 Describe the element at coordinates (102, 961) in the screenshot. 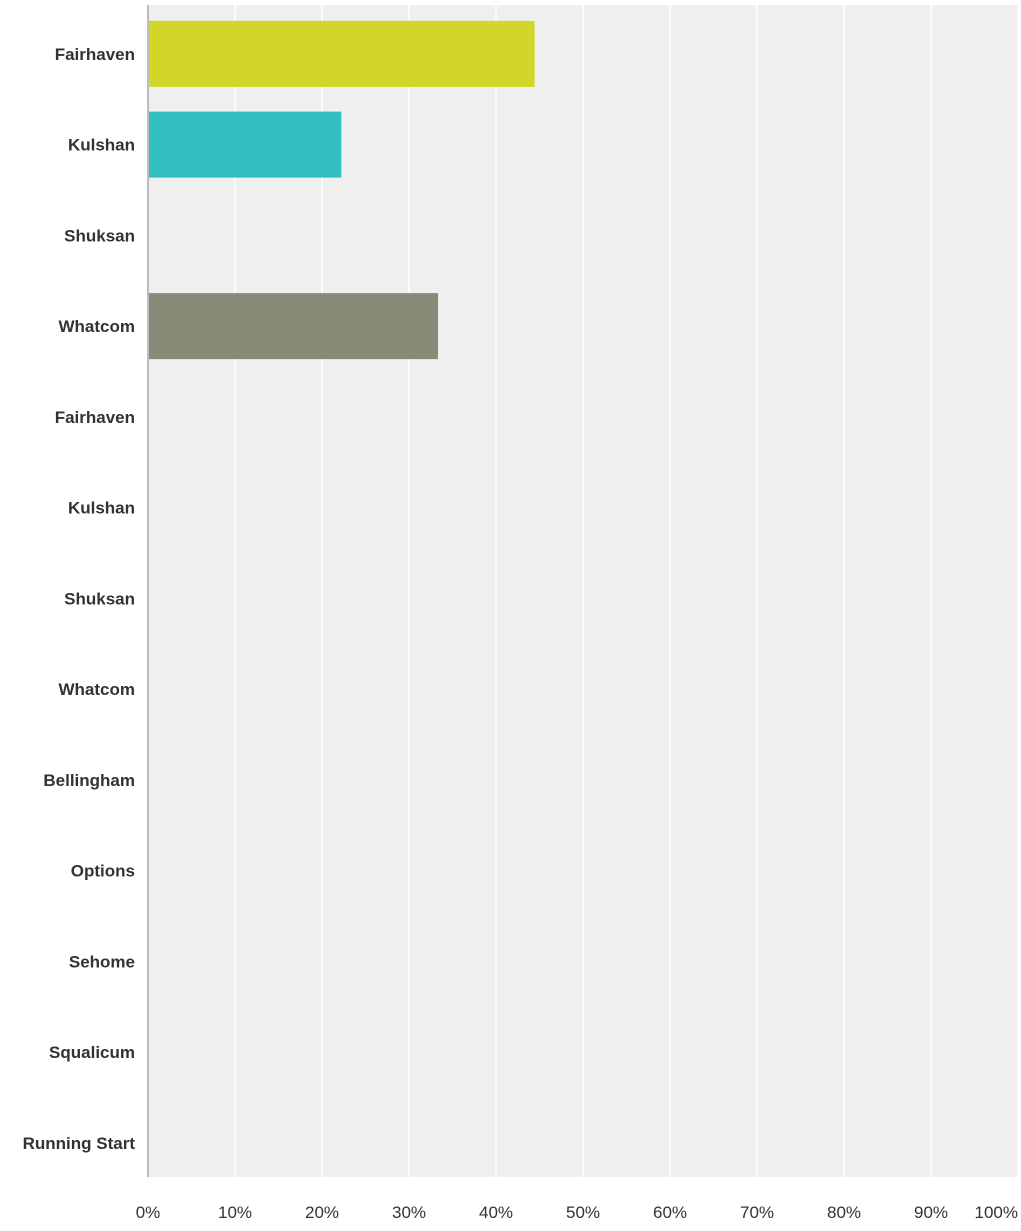

I see `category-label-10: Sehome` at that location.